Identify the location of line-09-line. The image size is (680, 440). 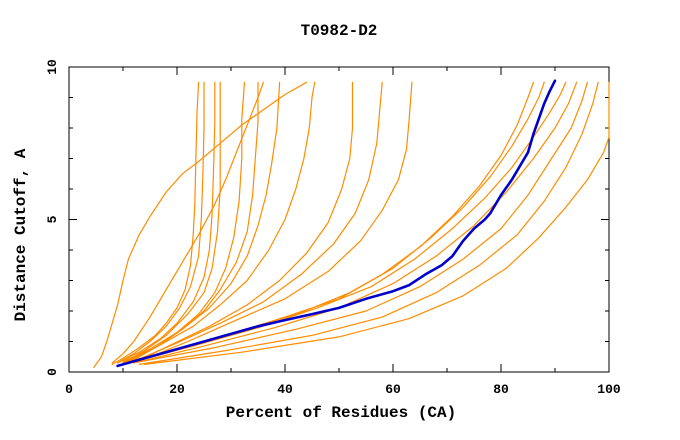
(204, 222).